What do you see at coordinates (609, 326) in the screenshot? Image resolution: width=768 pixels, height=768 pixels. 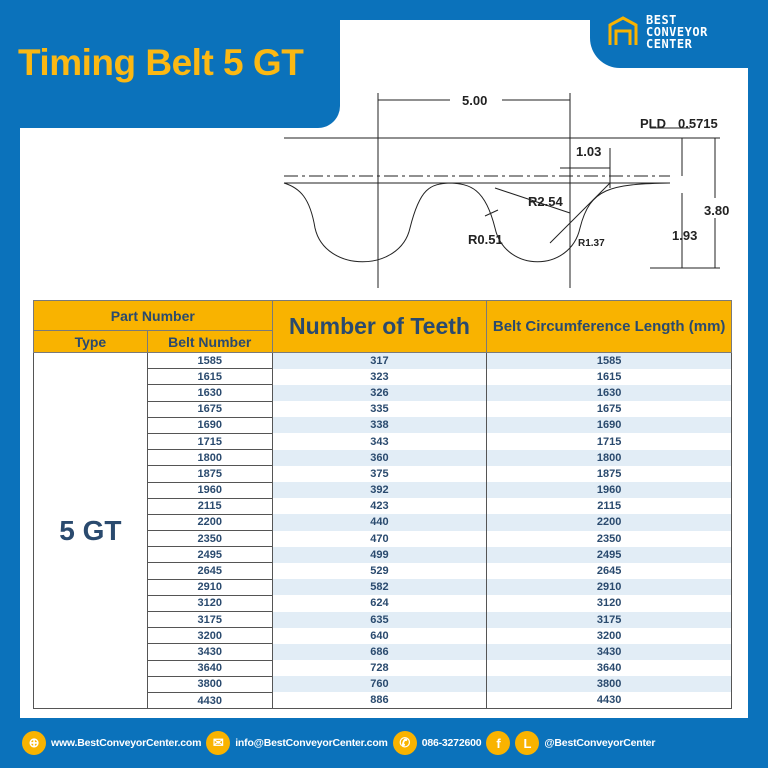 I see `length-header: Belt Circumference Length (mm)` at bounding box center [609, 326].